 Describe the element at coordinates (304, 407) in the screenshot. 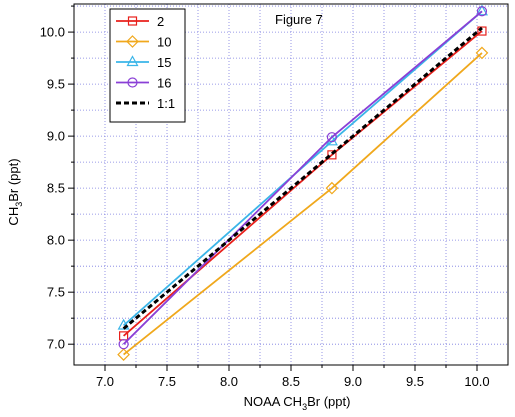

I see `x-axis-title-sub: 3` at that location.